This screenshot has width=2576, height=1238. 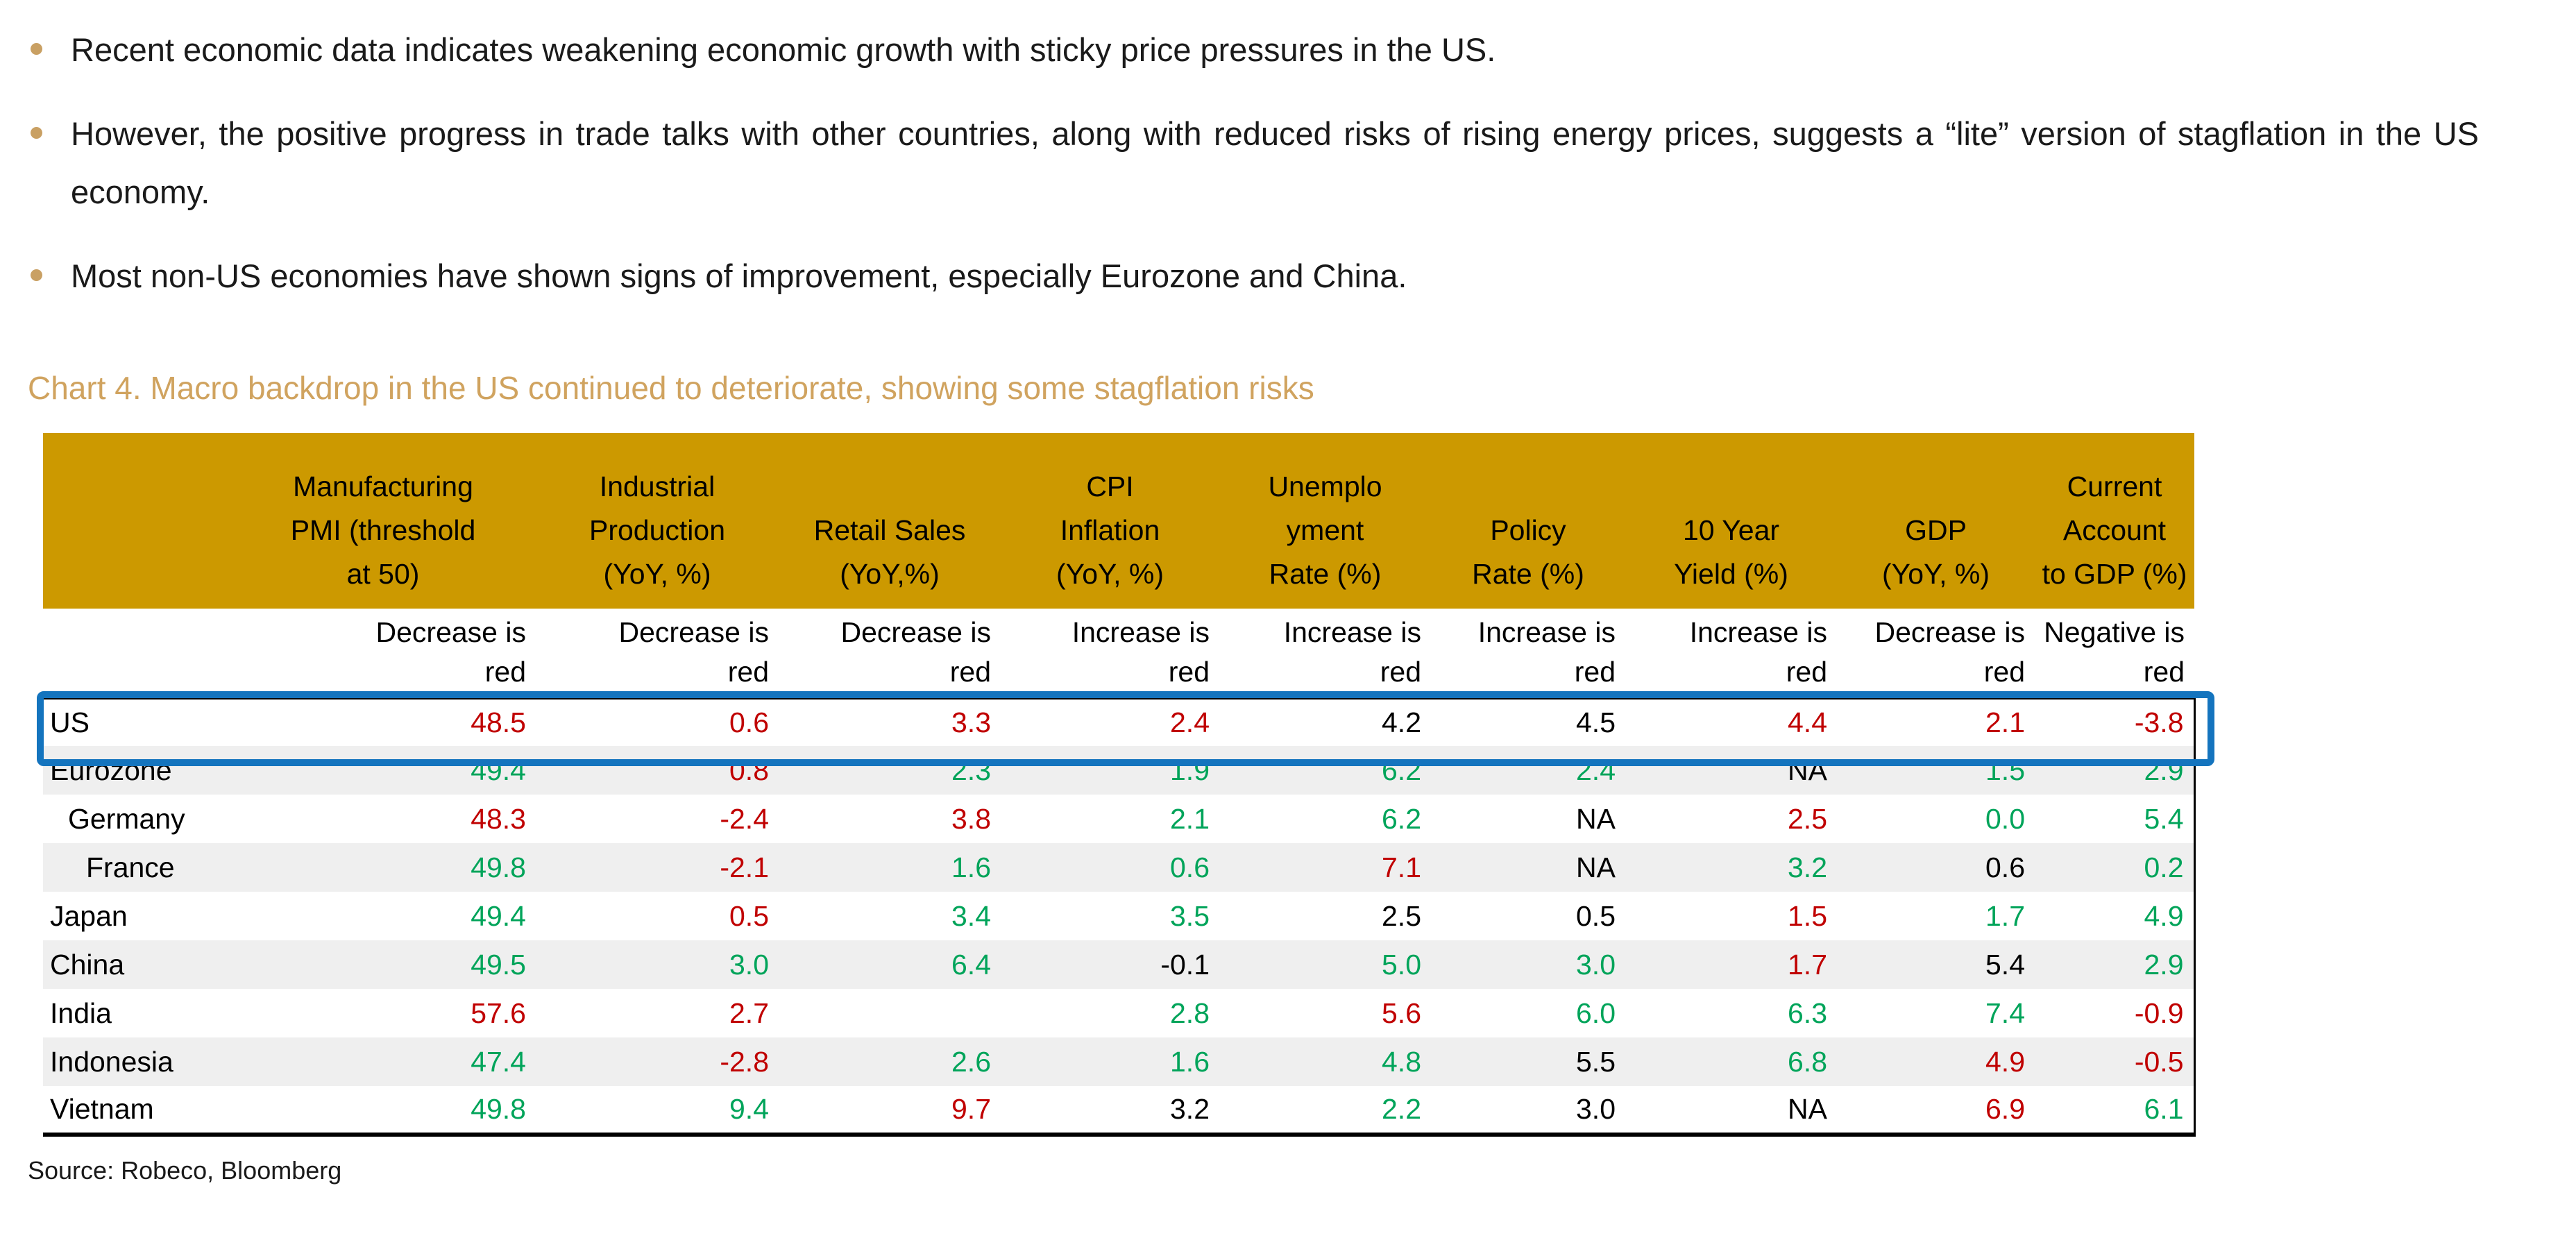 What do you see at coordinates (2115, 1111) in the screenshot?
I see `value-cell: 6.1` at bounding box center [2115, 1111].